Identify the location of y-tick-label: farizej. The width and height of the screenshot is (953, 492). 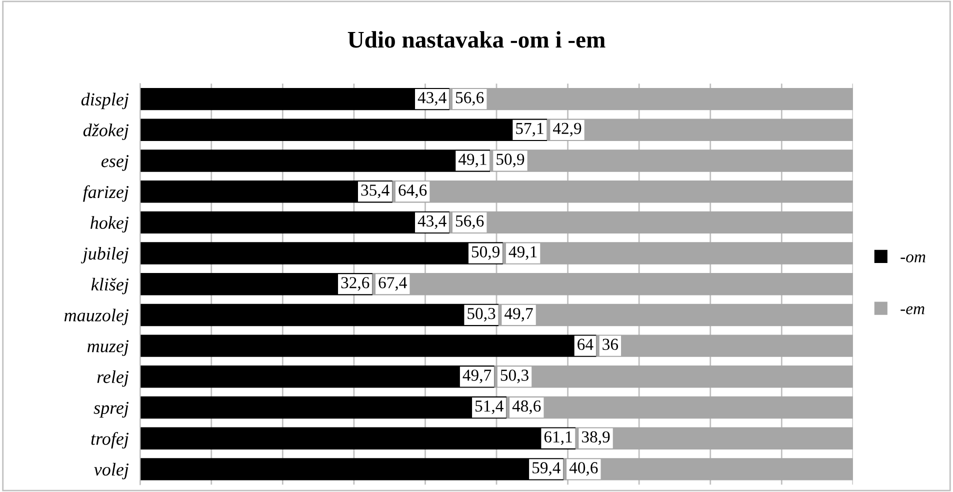
(106, 193).